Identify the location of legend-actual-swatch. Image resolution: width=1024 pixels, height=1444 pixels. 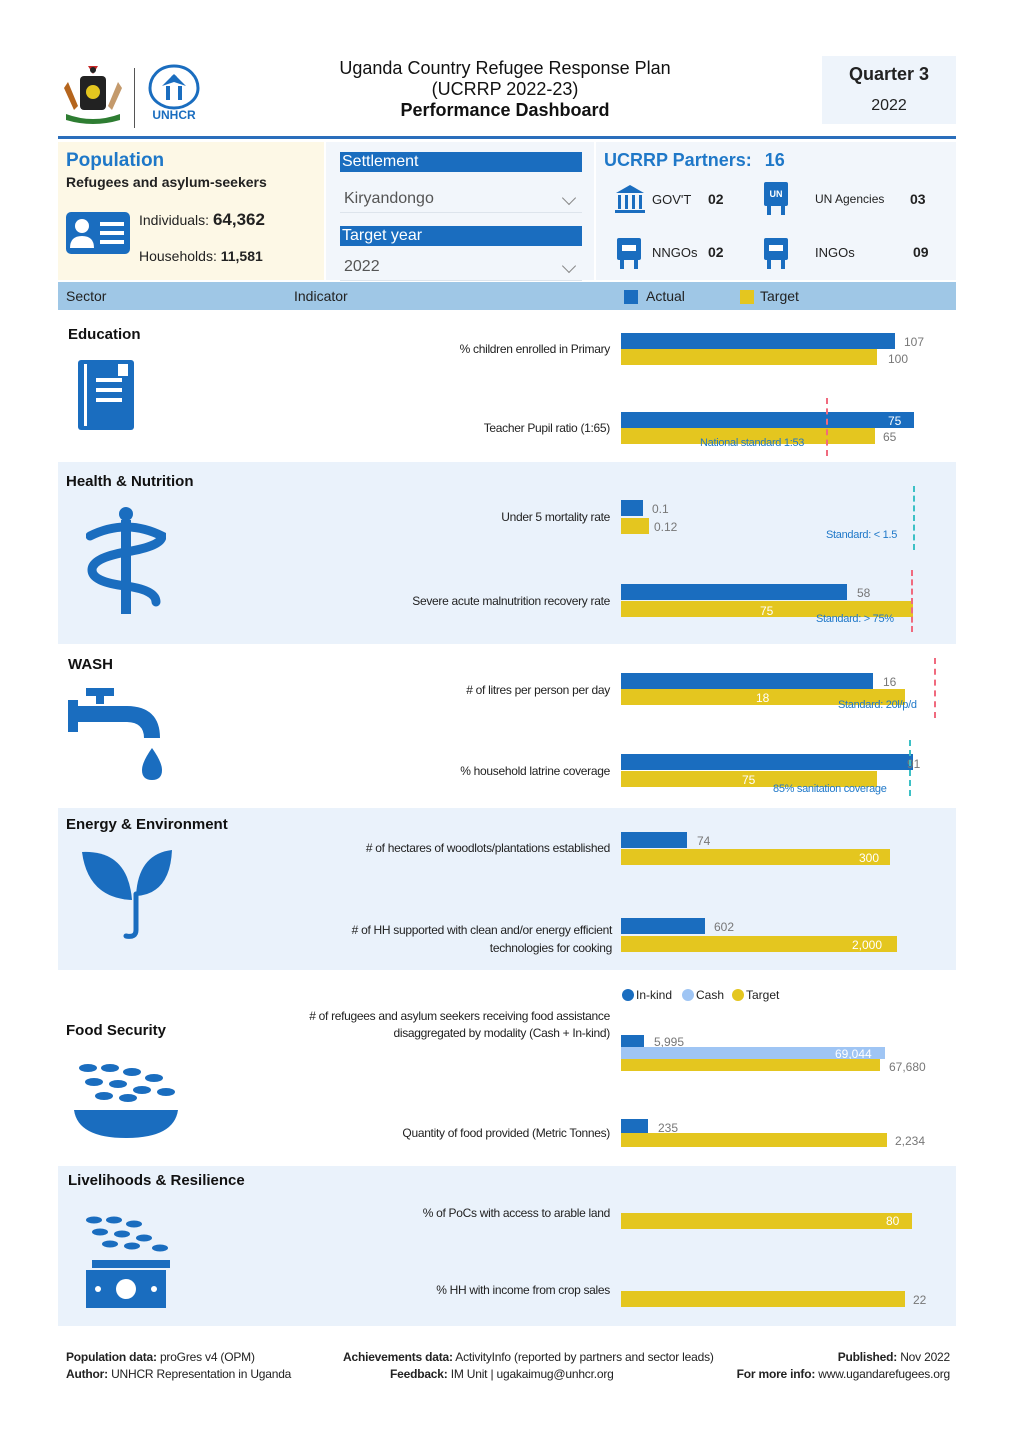
(631, 297).